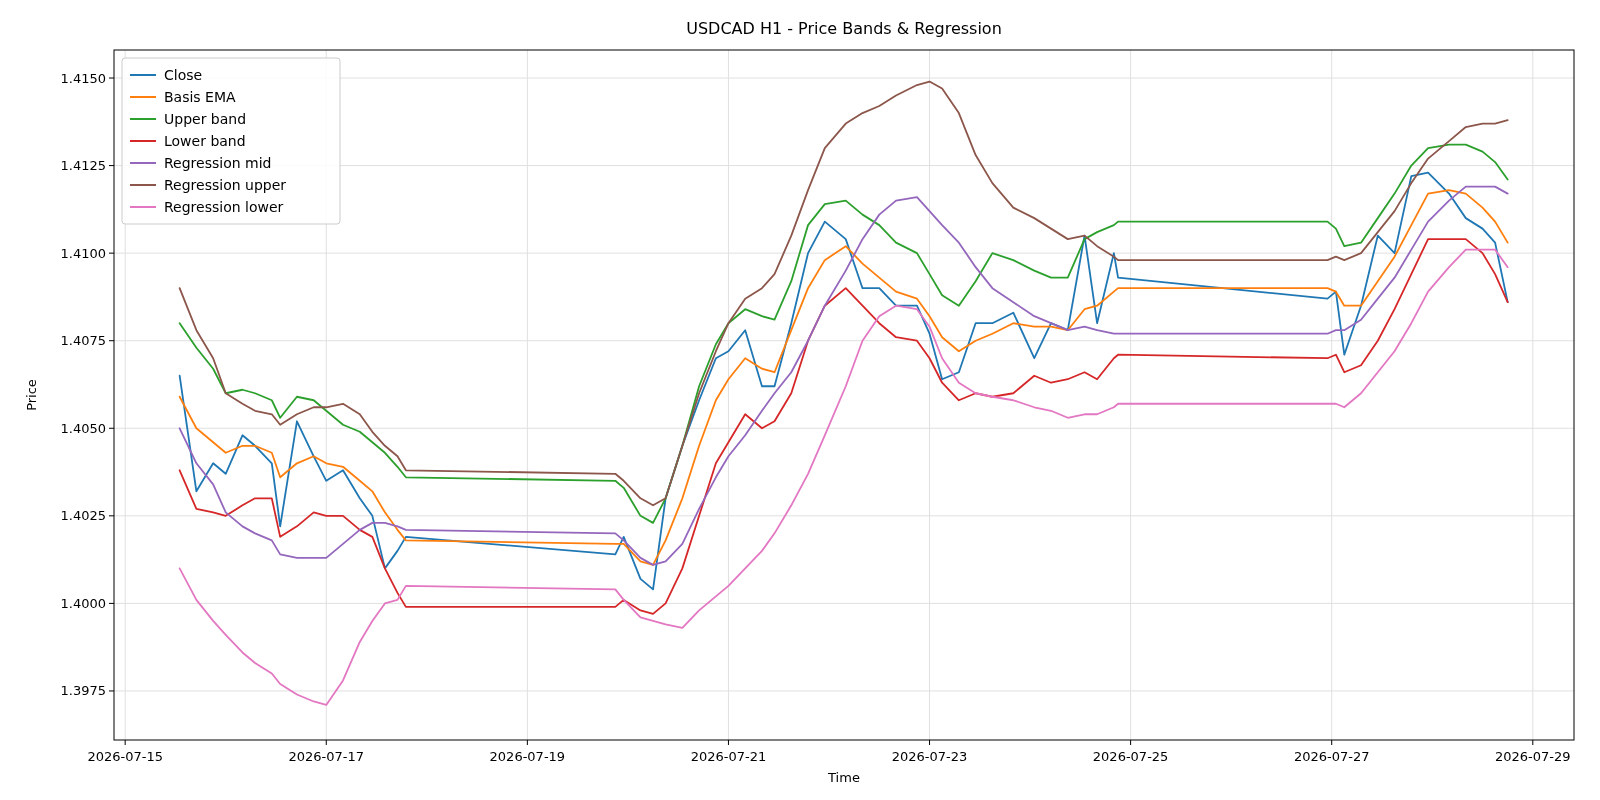 Image resolution: width=1600 pixels, height=800 pixels. Describe the element at coordinates (83, 166) in the screenshot. I see `y-tick-label: 1.4125` at that location.